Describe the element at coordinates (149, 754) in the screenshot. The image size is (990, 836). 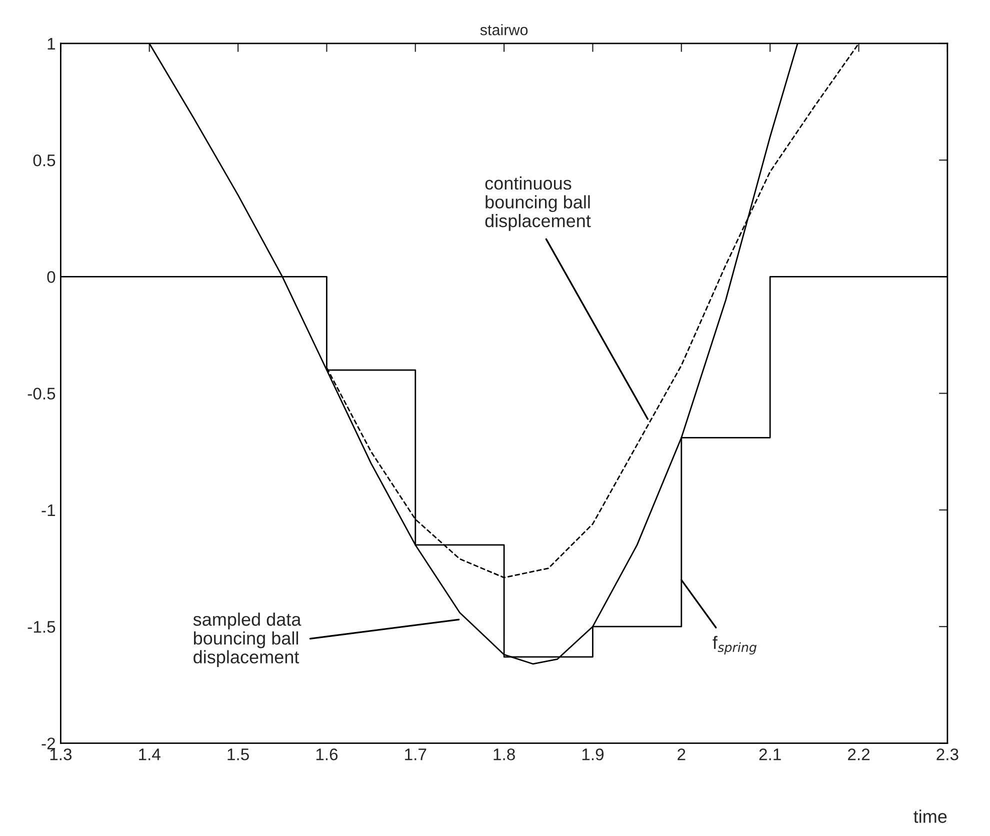
I see `x-tick-label: 1.4` at that location.